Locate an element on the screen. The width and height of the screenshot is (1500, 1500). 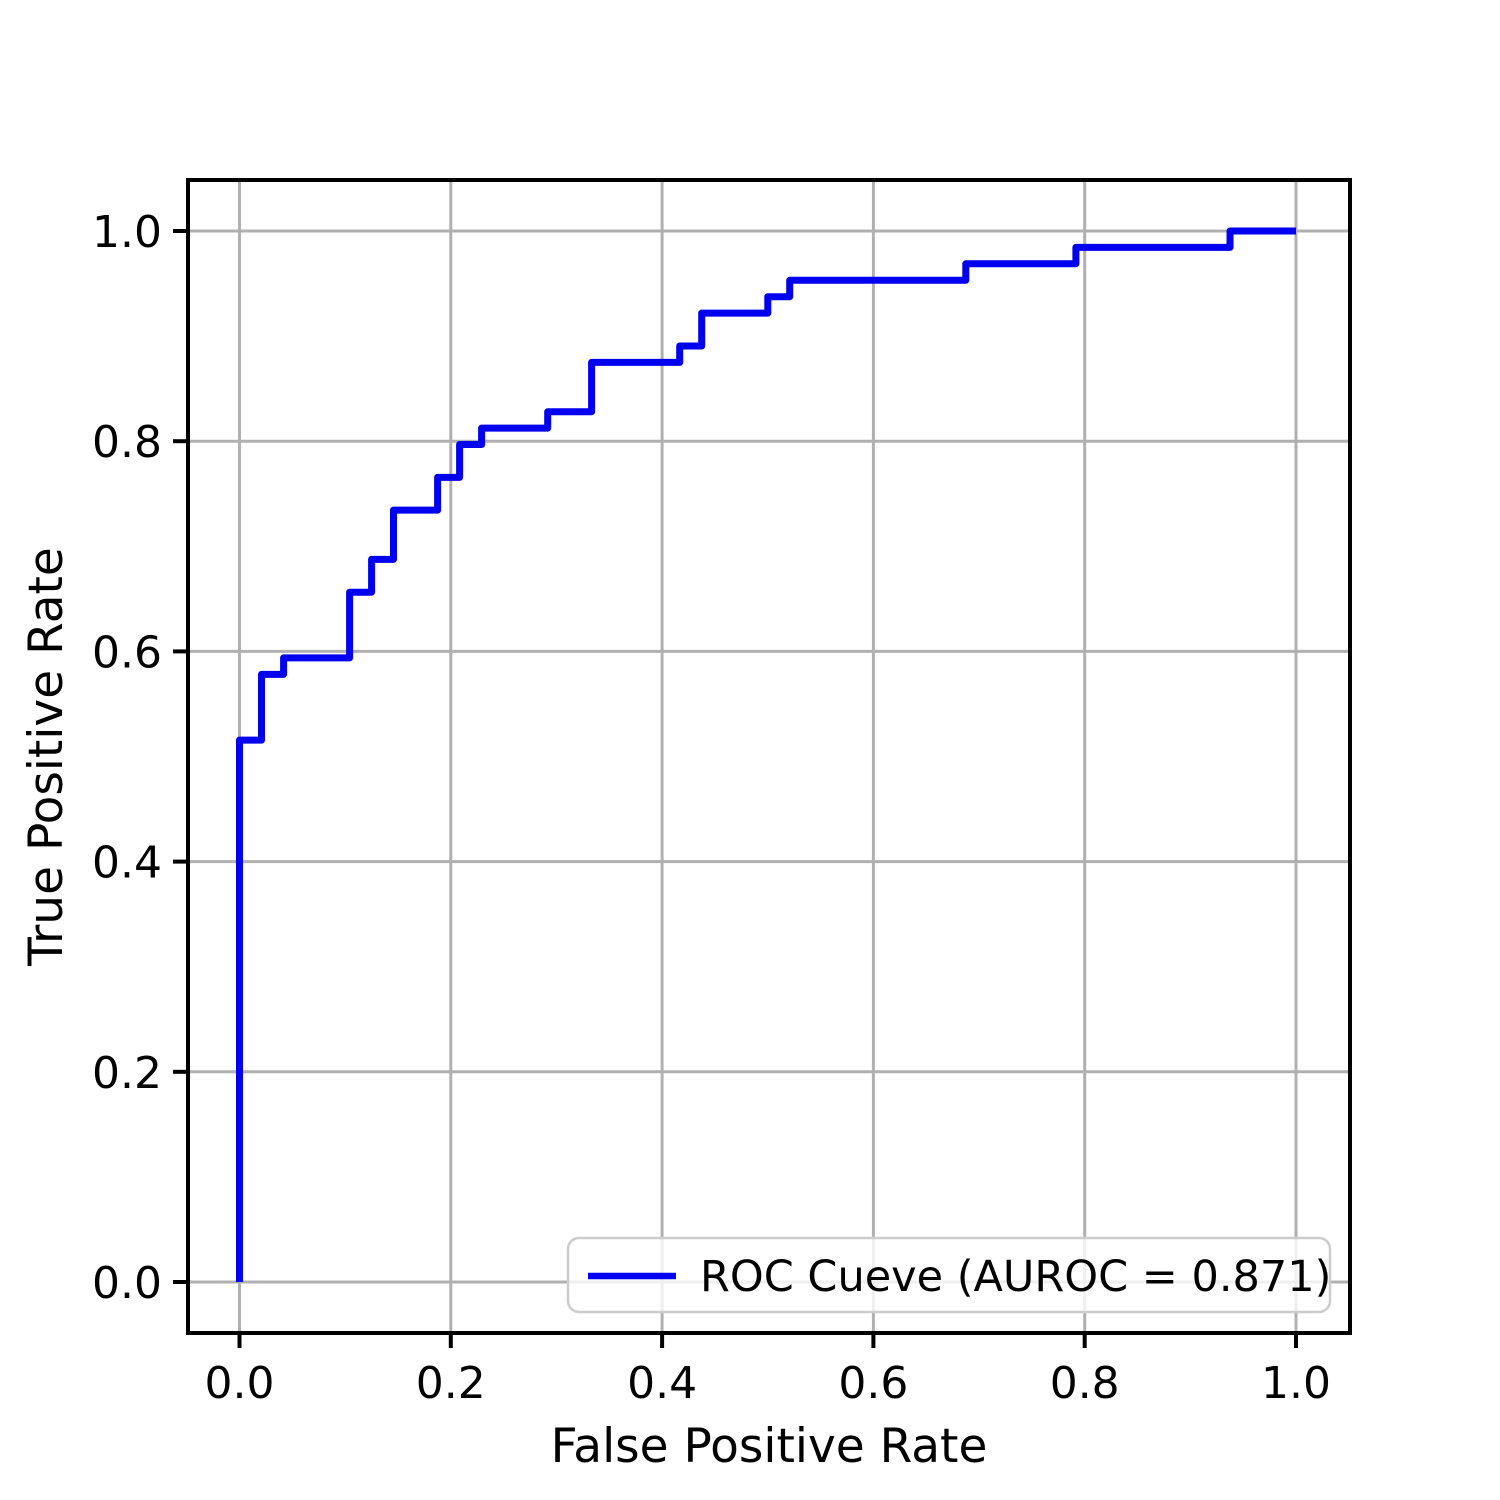
x-axis-ticks: 0.0 0.2 0.4 0.6 0.8 1.0 is located at coordinates (768, 1371).